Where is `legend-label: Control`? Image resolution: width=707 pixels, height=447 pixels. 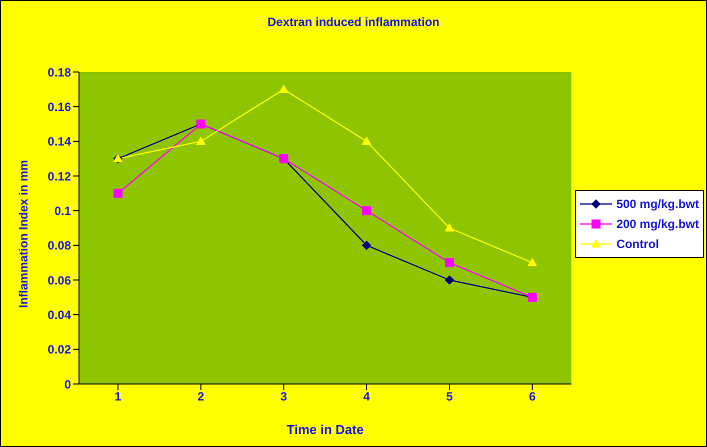
legend-label: Control is located at coordinates (637, 243).